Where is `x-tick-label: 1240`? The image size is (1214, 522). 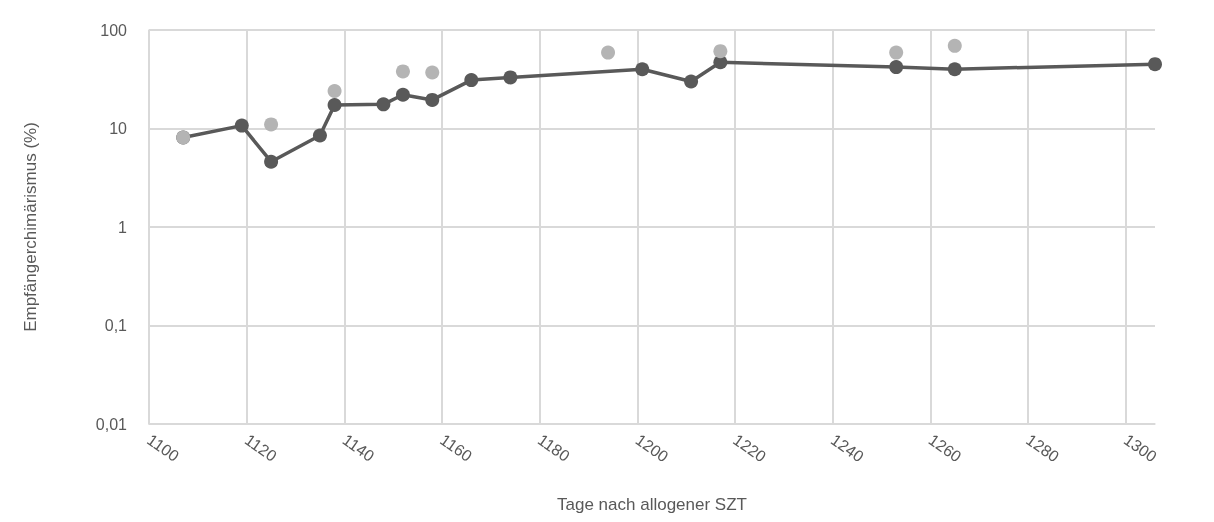 x-tick-label: 1240 is located at coordinates (847, 448).